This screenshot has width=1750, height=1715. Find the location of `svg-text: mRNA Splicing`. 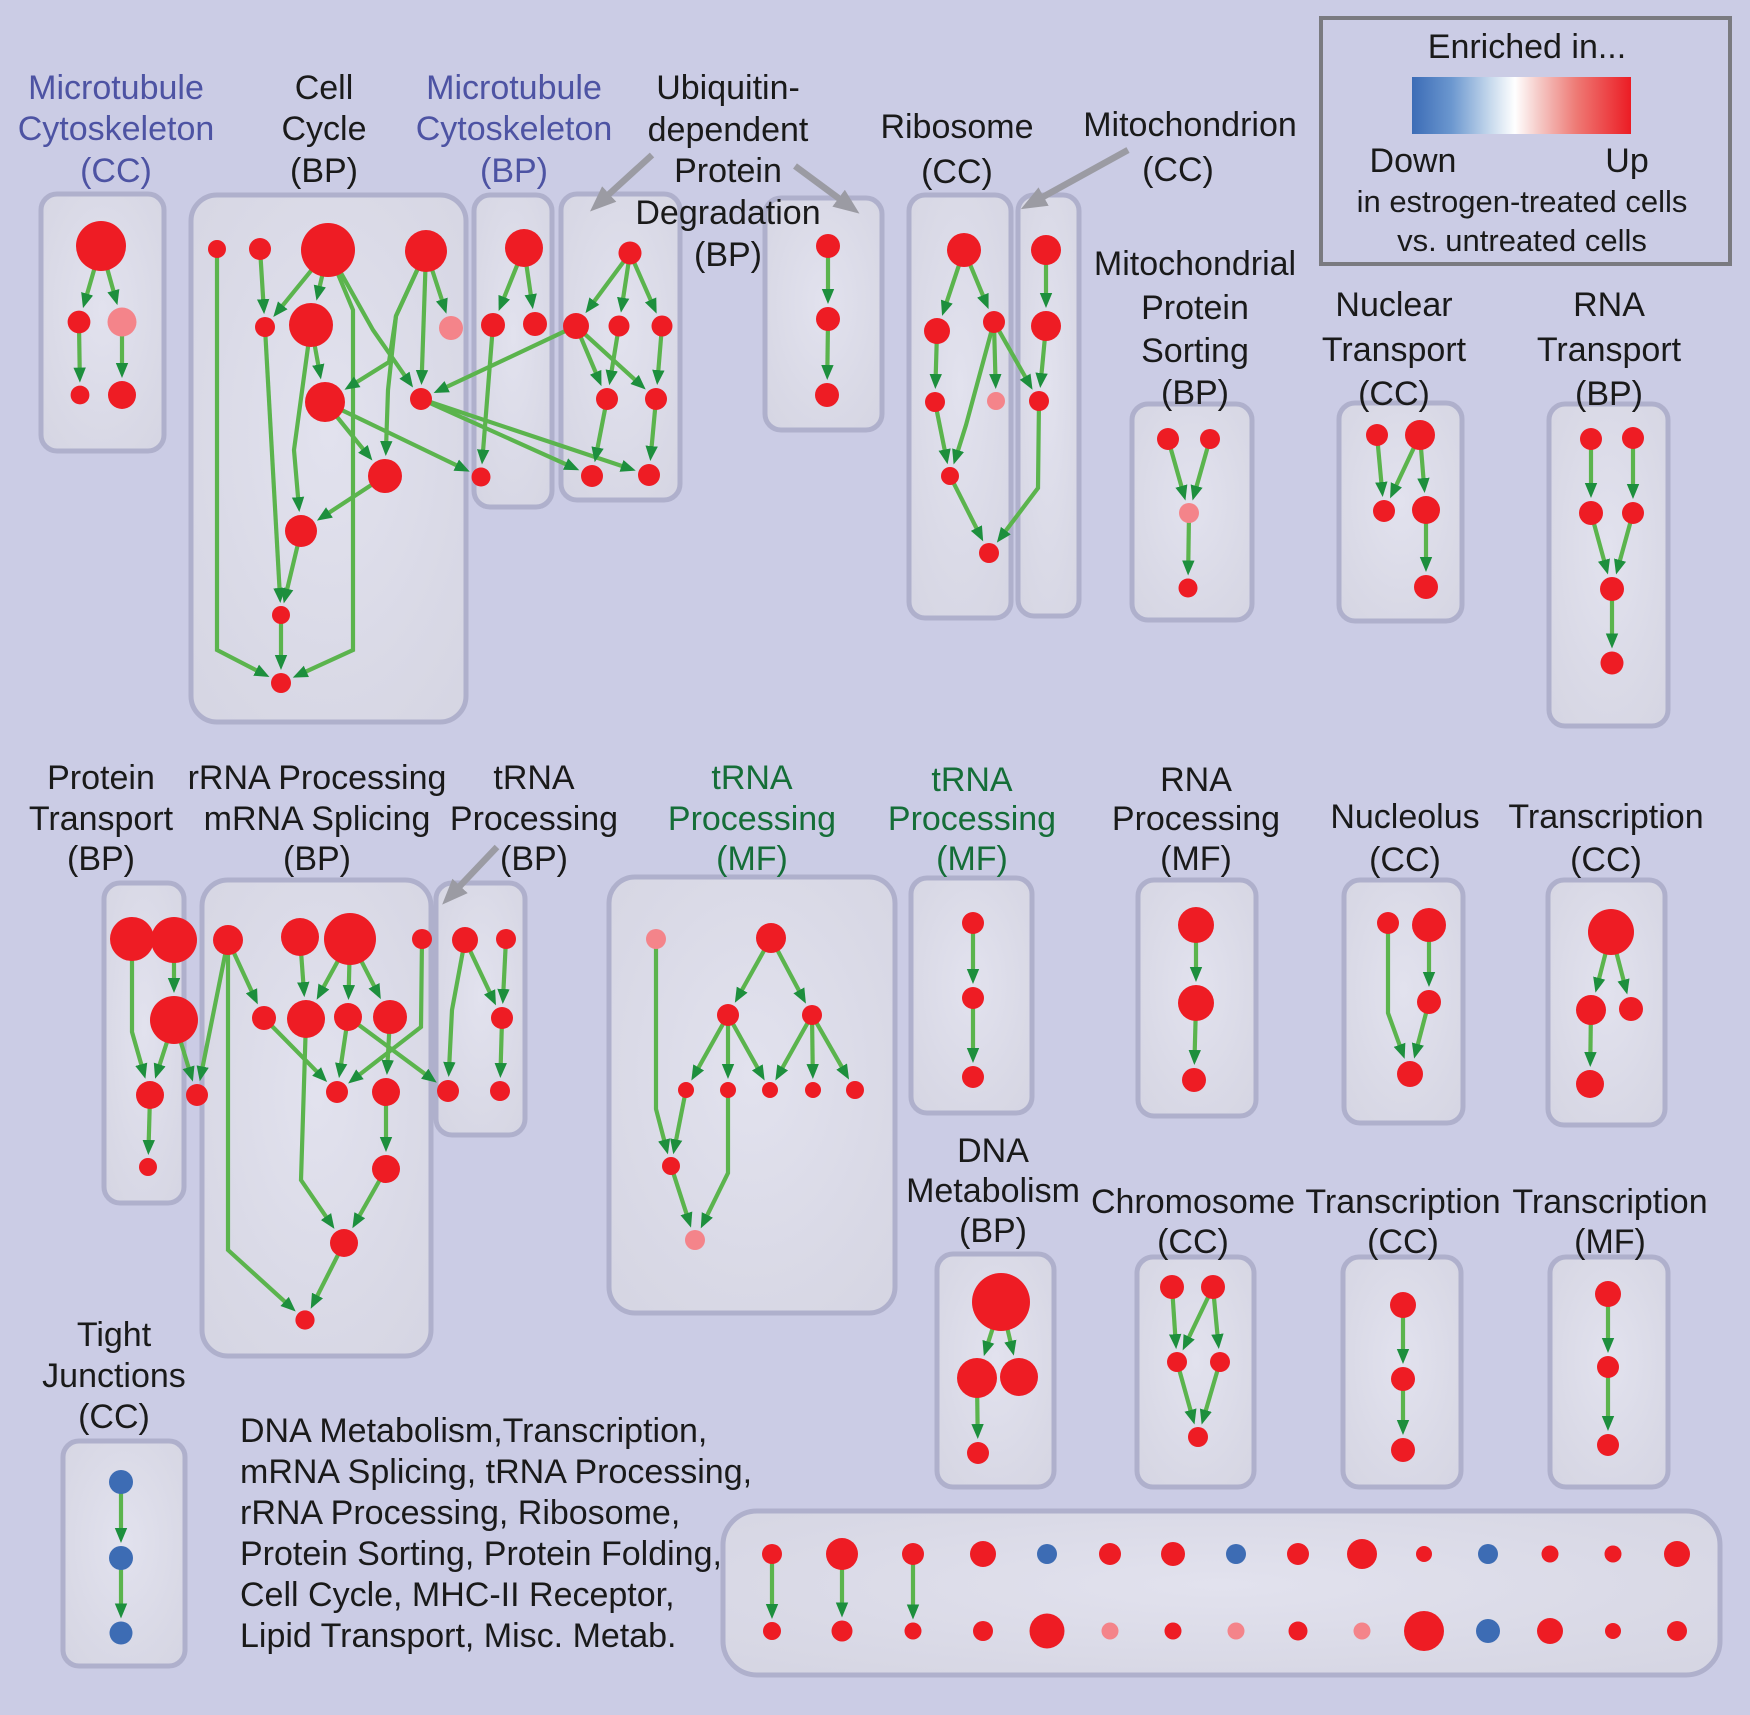

svg-text: mRNA Splicing is located at coordinates (317, 819).